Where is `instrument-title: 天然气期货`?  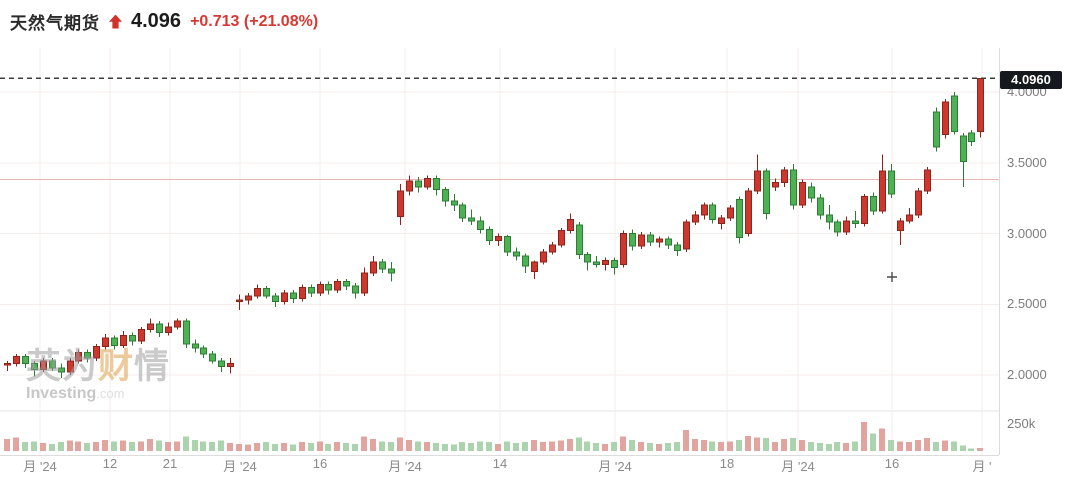
instrument-title: 天然气期货 is located at coordinates (55, 23).